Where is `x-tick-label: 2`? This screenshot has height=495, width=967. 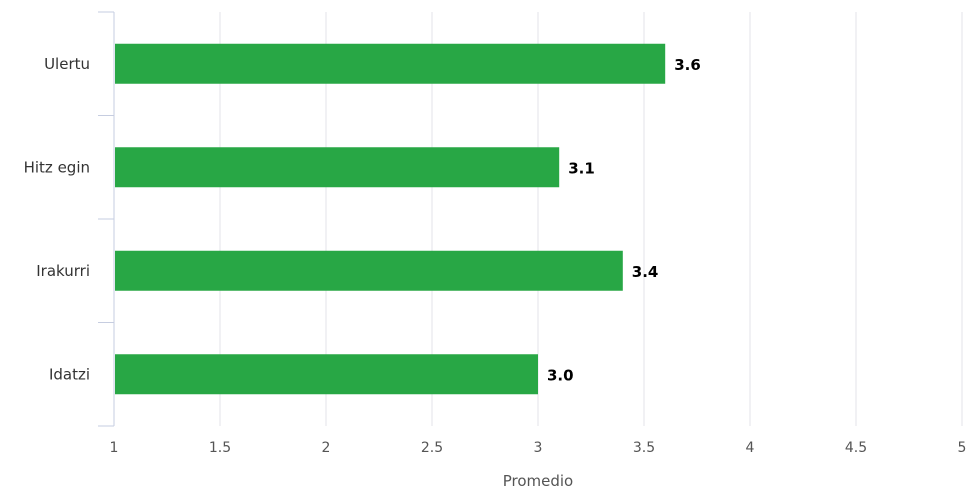
x-tick-label: 2 is located at coordinates (326, 448).